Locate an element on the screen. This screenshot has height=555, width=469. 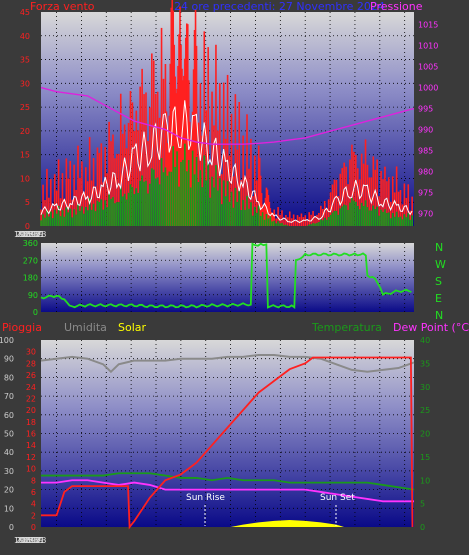
rain-x-tick: 15 is located at coordinates (35, 540).